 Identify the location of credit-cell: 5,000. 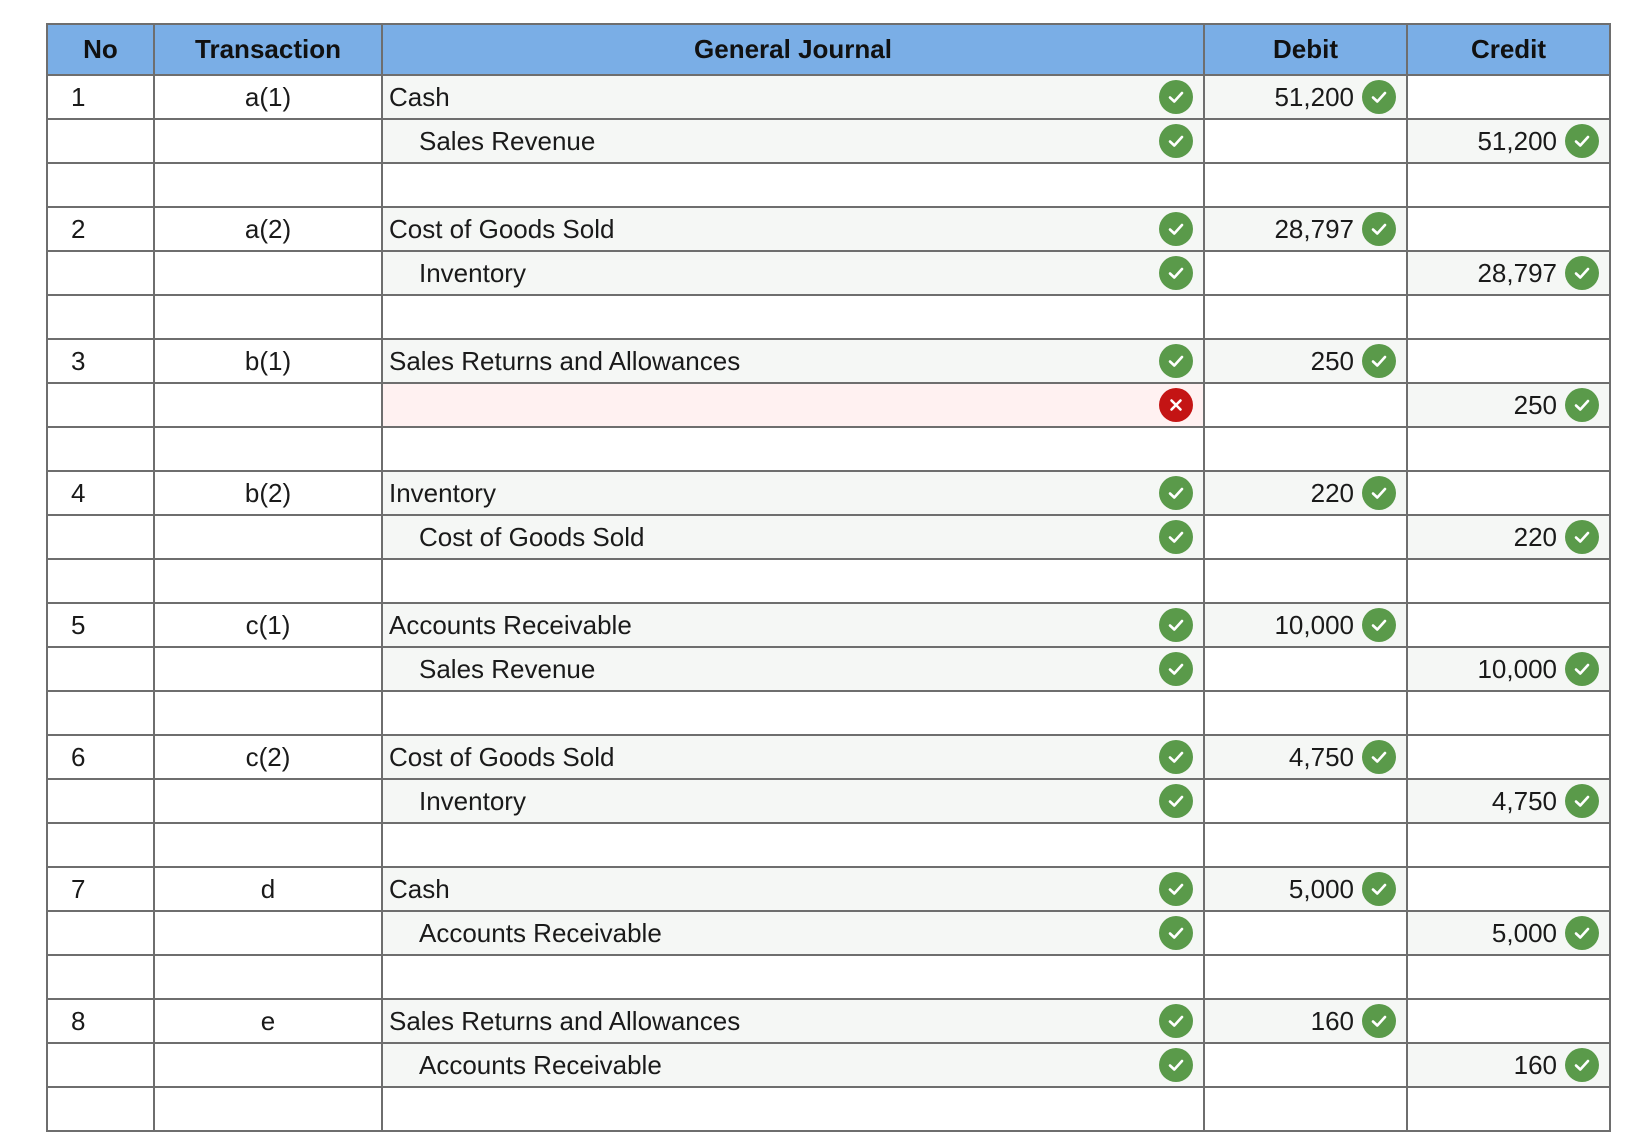
(1508, 933).